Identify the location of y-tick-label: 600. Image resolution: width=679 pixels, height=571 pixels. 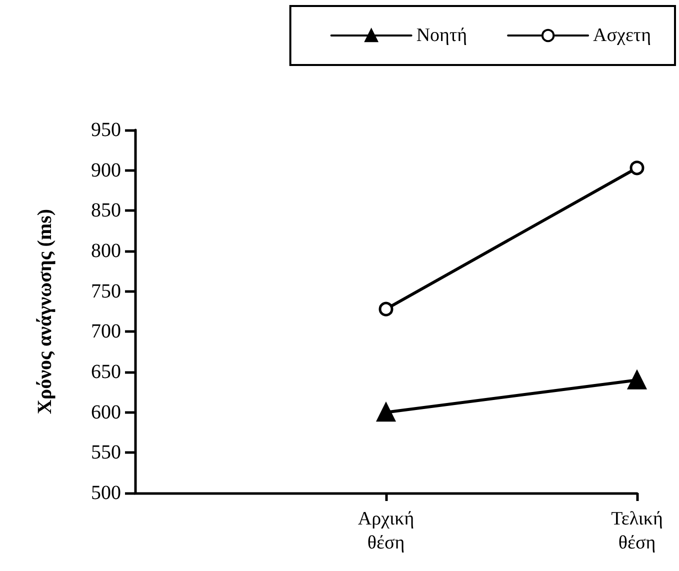
(106, 412).